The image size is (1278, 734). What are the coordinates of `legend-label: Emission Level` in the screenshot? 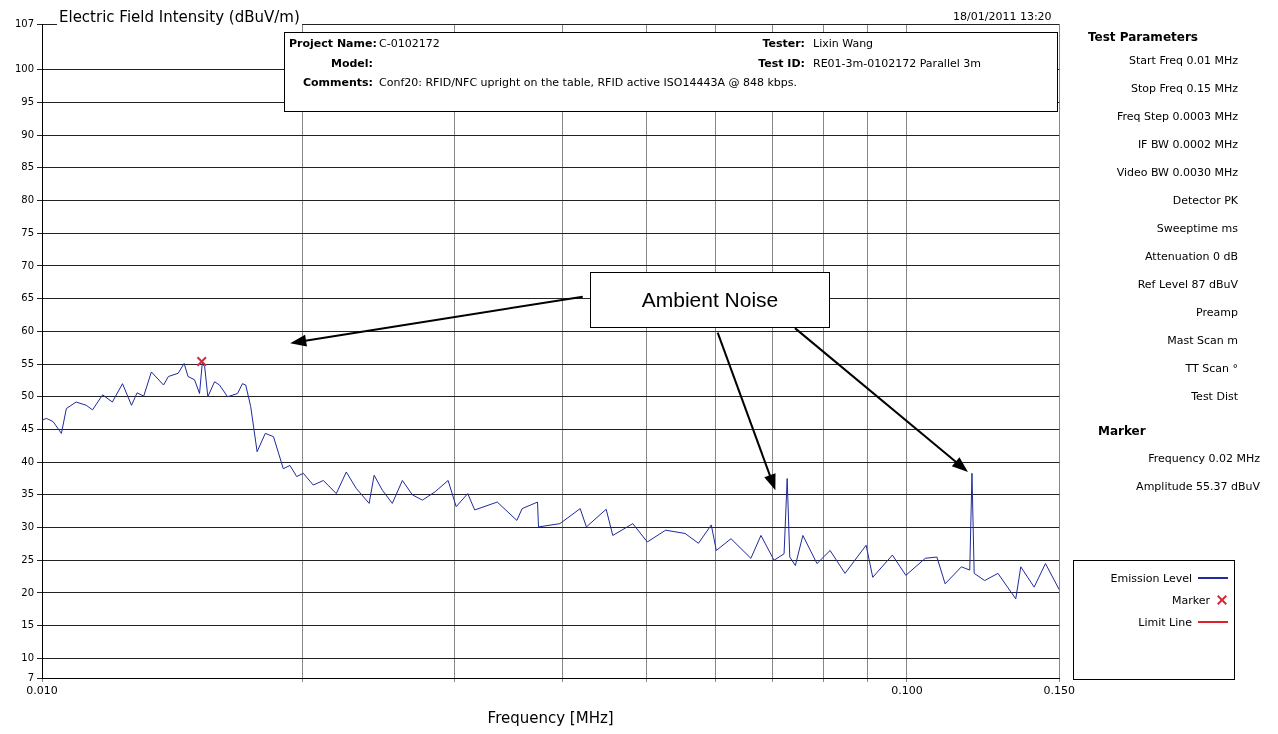 It's located at (1151, 578).